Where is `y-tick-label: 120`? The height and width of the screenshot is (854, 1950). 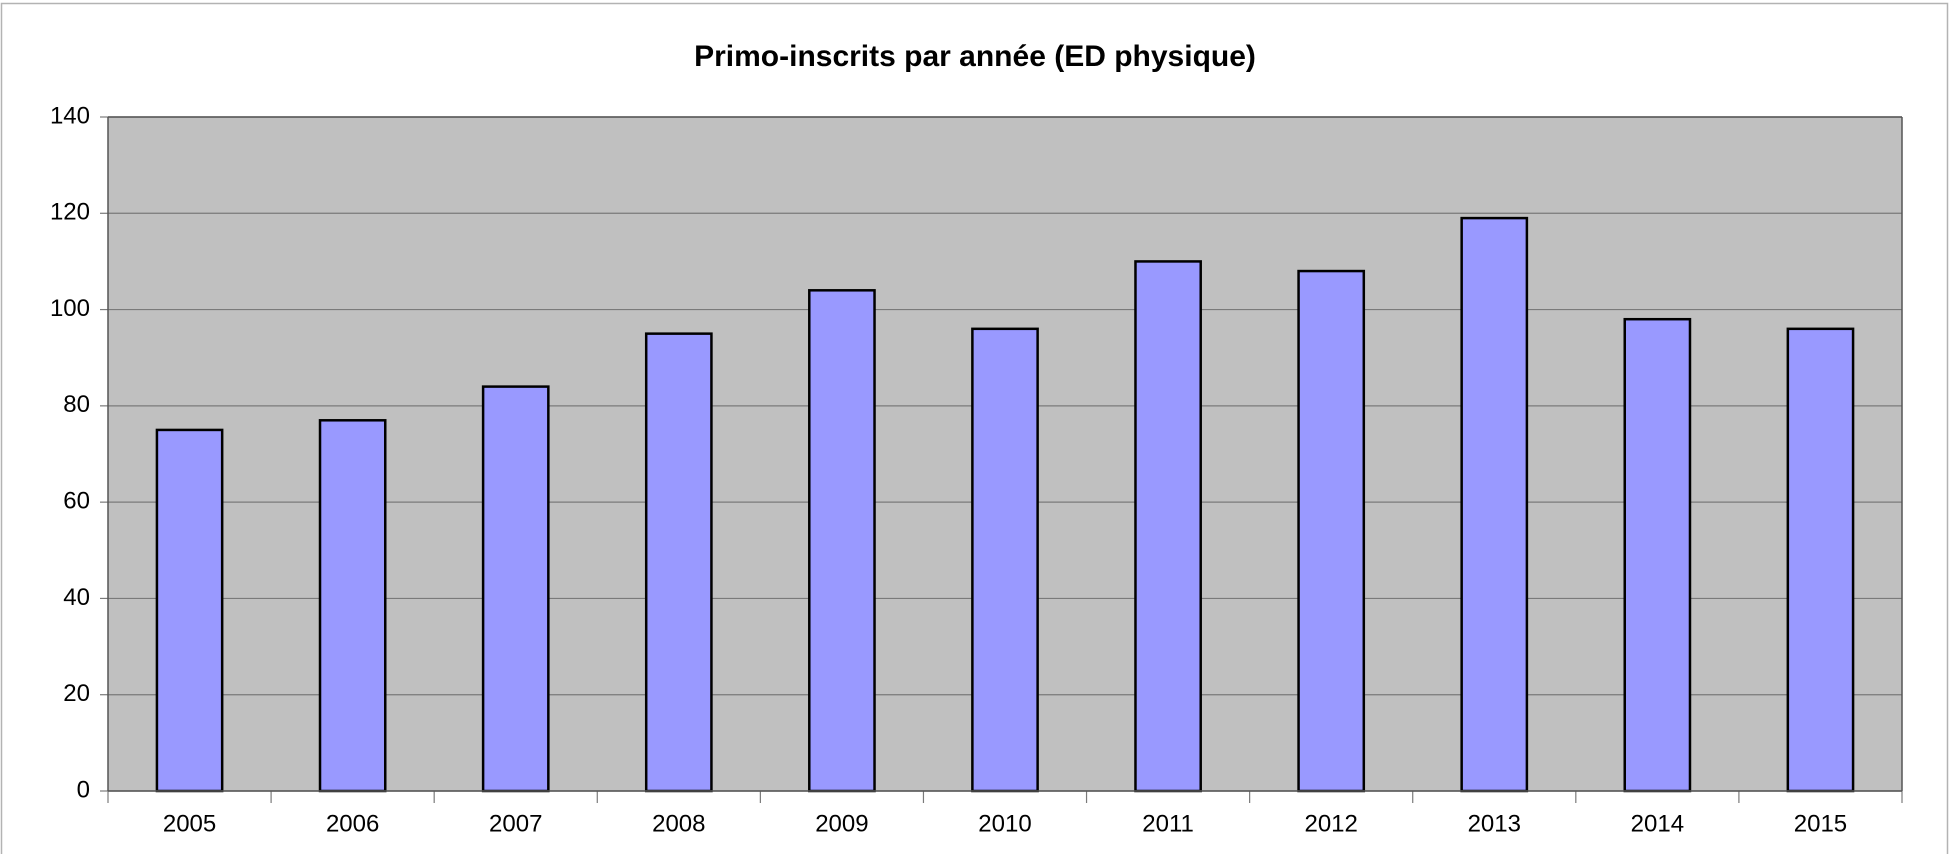 y-tick-label: 120 is located at coordinates (70, 212).